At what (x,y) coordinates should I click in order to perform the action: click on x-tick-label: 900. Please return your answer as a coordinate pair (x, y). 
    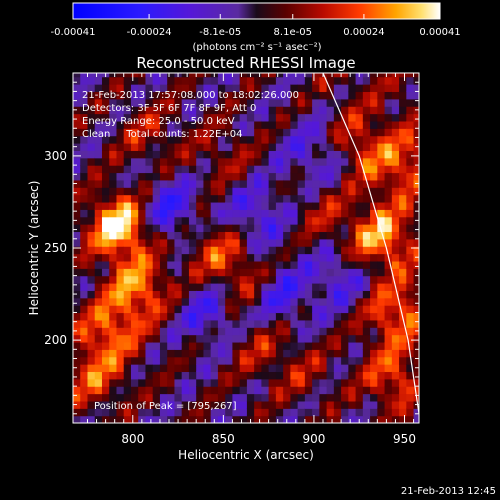
    Looking at the image, I should click on (313, 439).